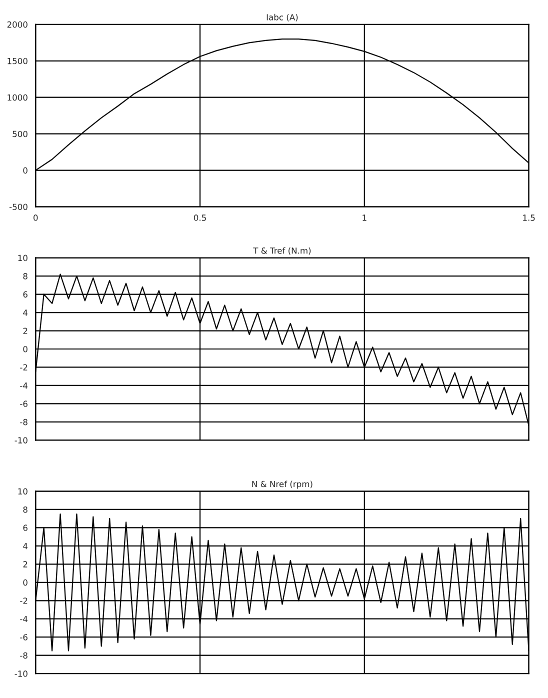 This screenshot has width=548, height=698. I want to click on y-tick-label: 1000, so click(18, 97).